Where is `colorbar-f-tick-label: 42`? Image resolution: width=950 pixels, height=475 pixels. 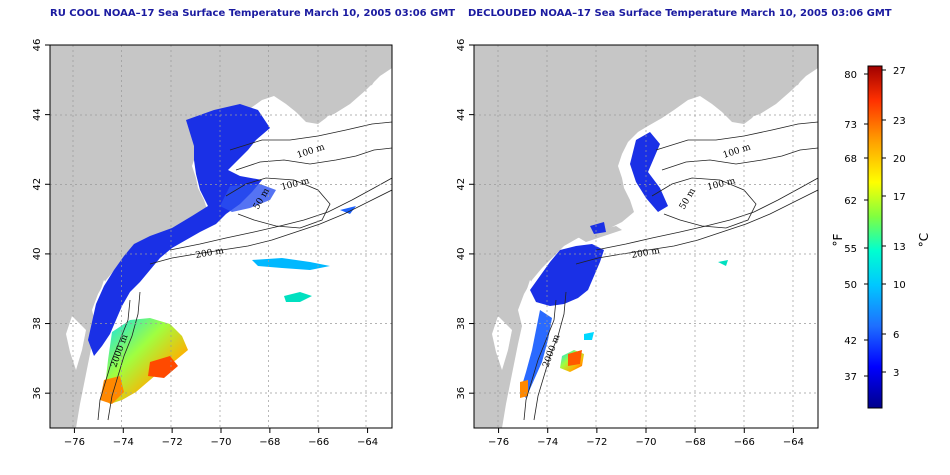 colorbar-f-tick-label: 42 is located at coordinates (850, 341).